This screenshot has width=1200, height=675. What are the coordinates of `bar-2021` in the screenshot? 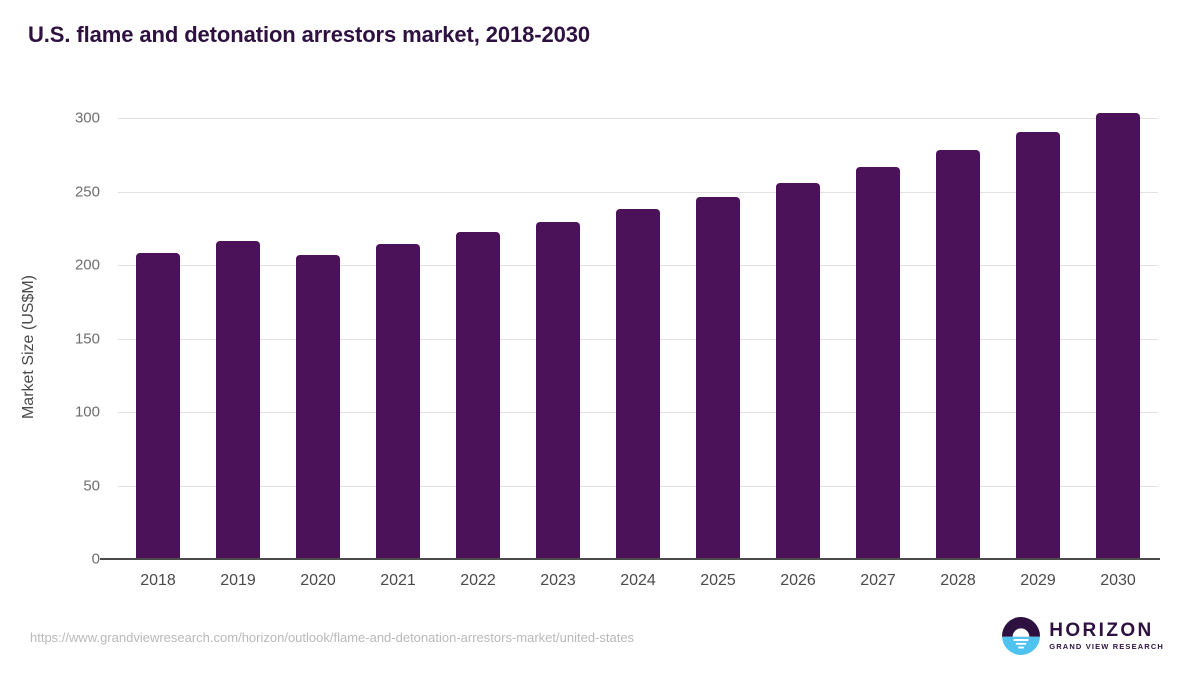 It's located at (398, 401).